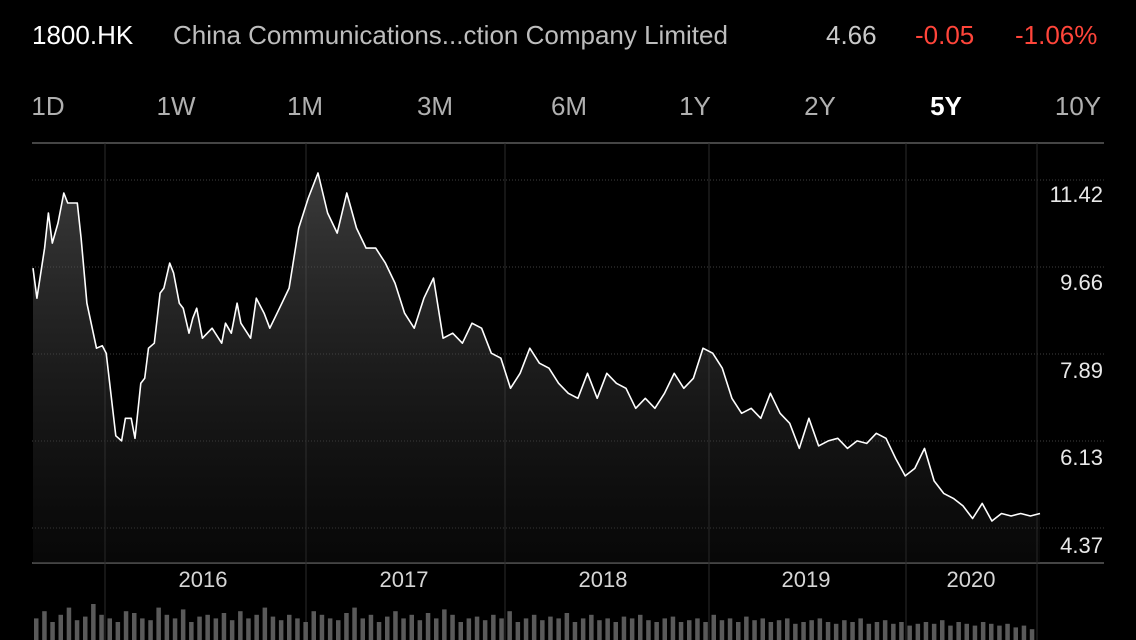 Image resolution: width=1136 pixels, height=640 pixels. Describe the element at coordinates (806, 579) in the screenshot. I see `x-tick-label: 2019` at that location.